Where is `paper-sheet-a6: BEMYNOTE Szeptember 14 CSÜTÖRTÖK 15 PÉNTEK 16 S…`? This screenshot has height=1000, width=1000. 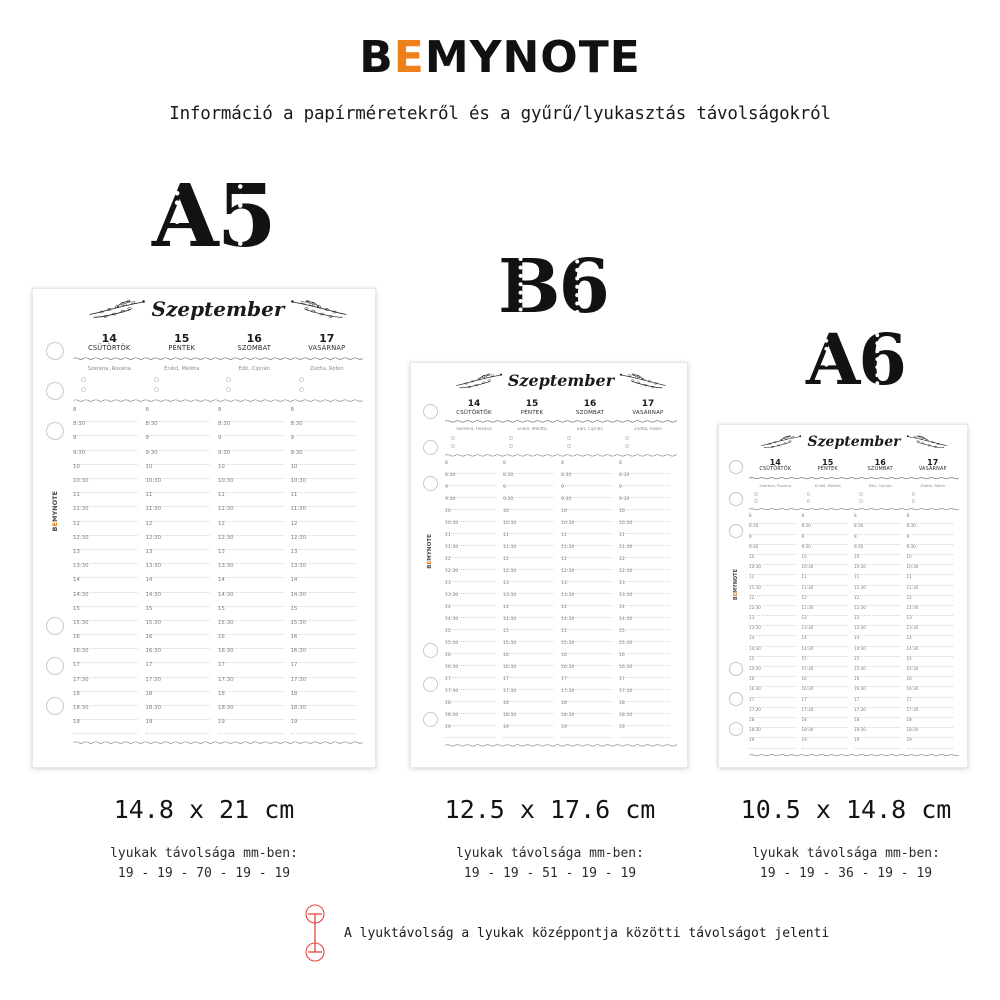 paper-sheet-a6: BEMYNOTE Szeptember 14 CSÜTÖRTÖK 15 PÉNTEK 16 S… is located at coordinates (843, 596).